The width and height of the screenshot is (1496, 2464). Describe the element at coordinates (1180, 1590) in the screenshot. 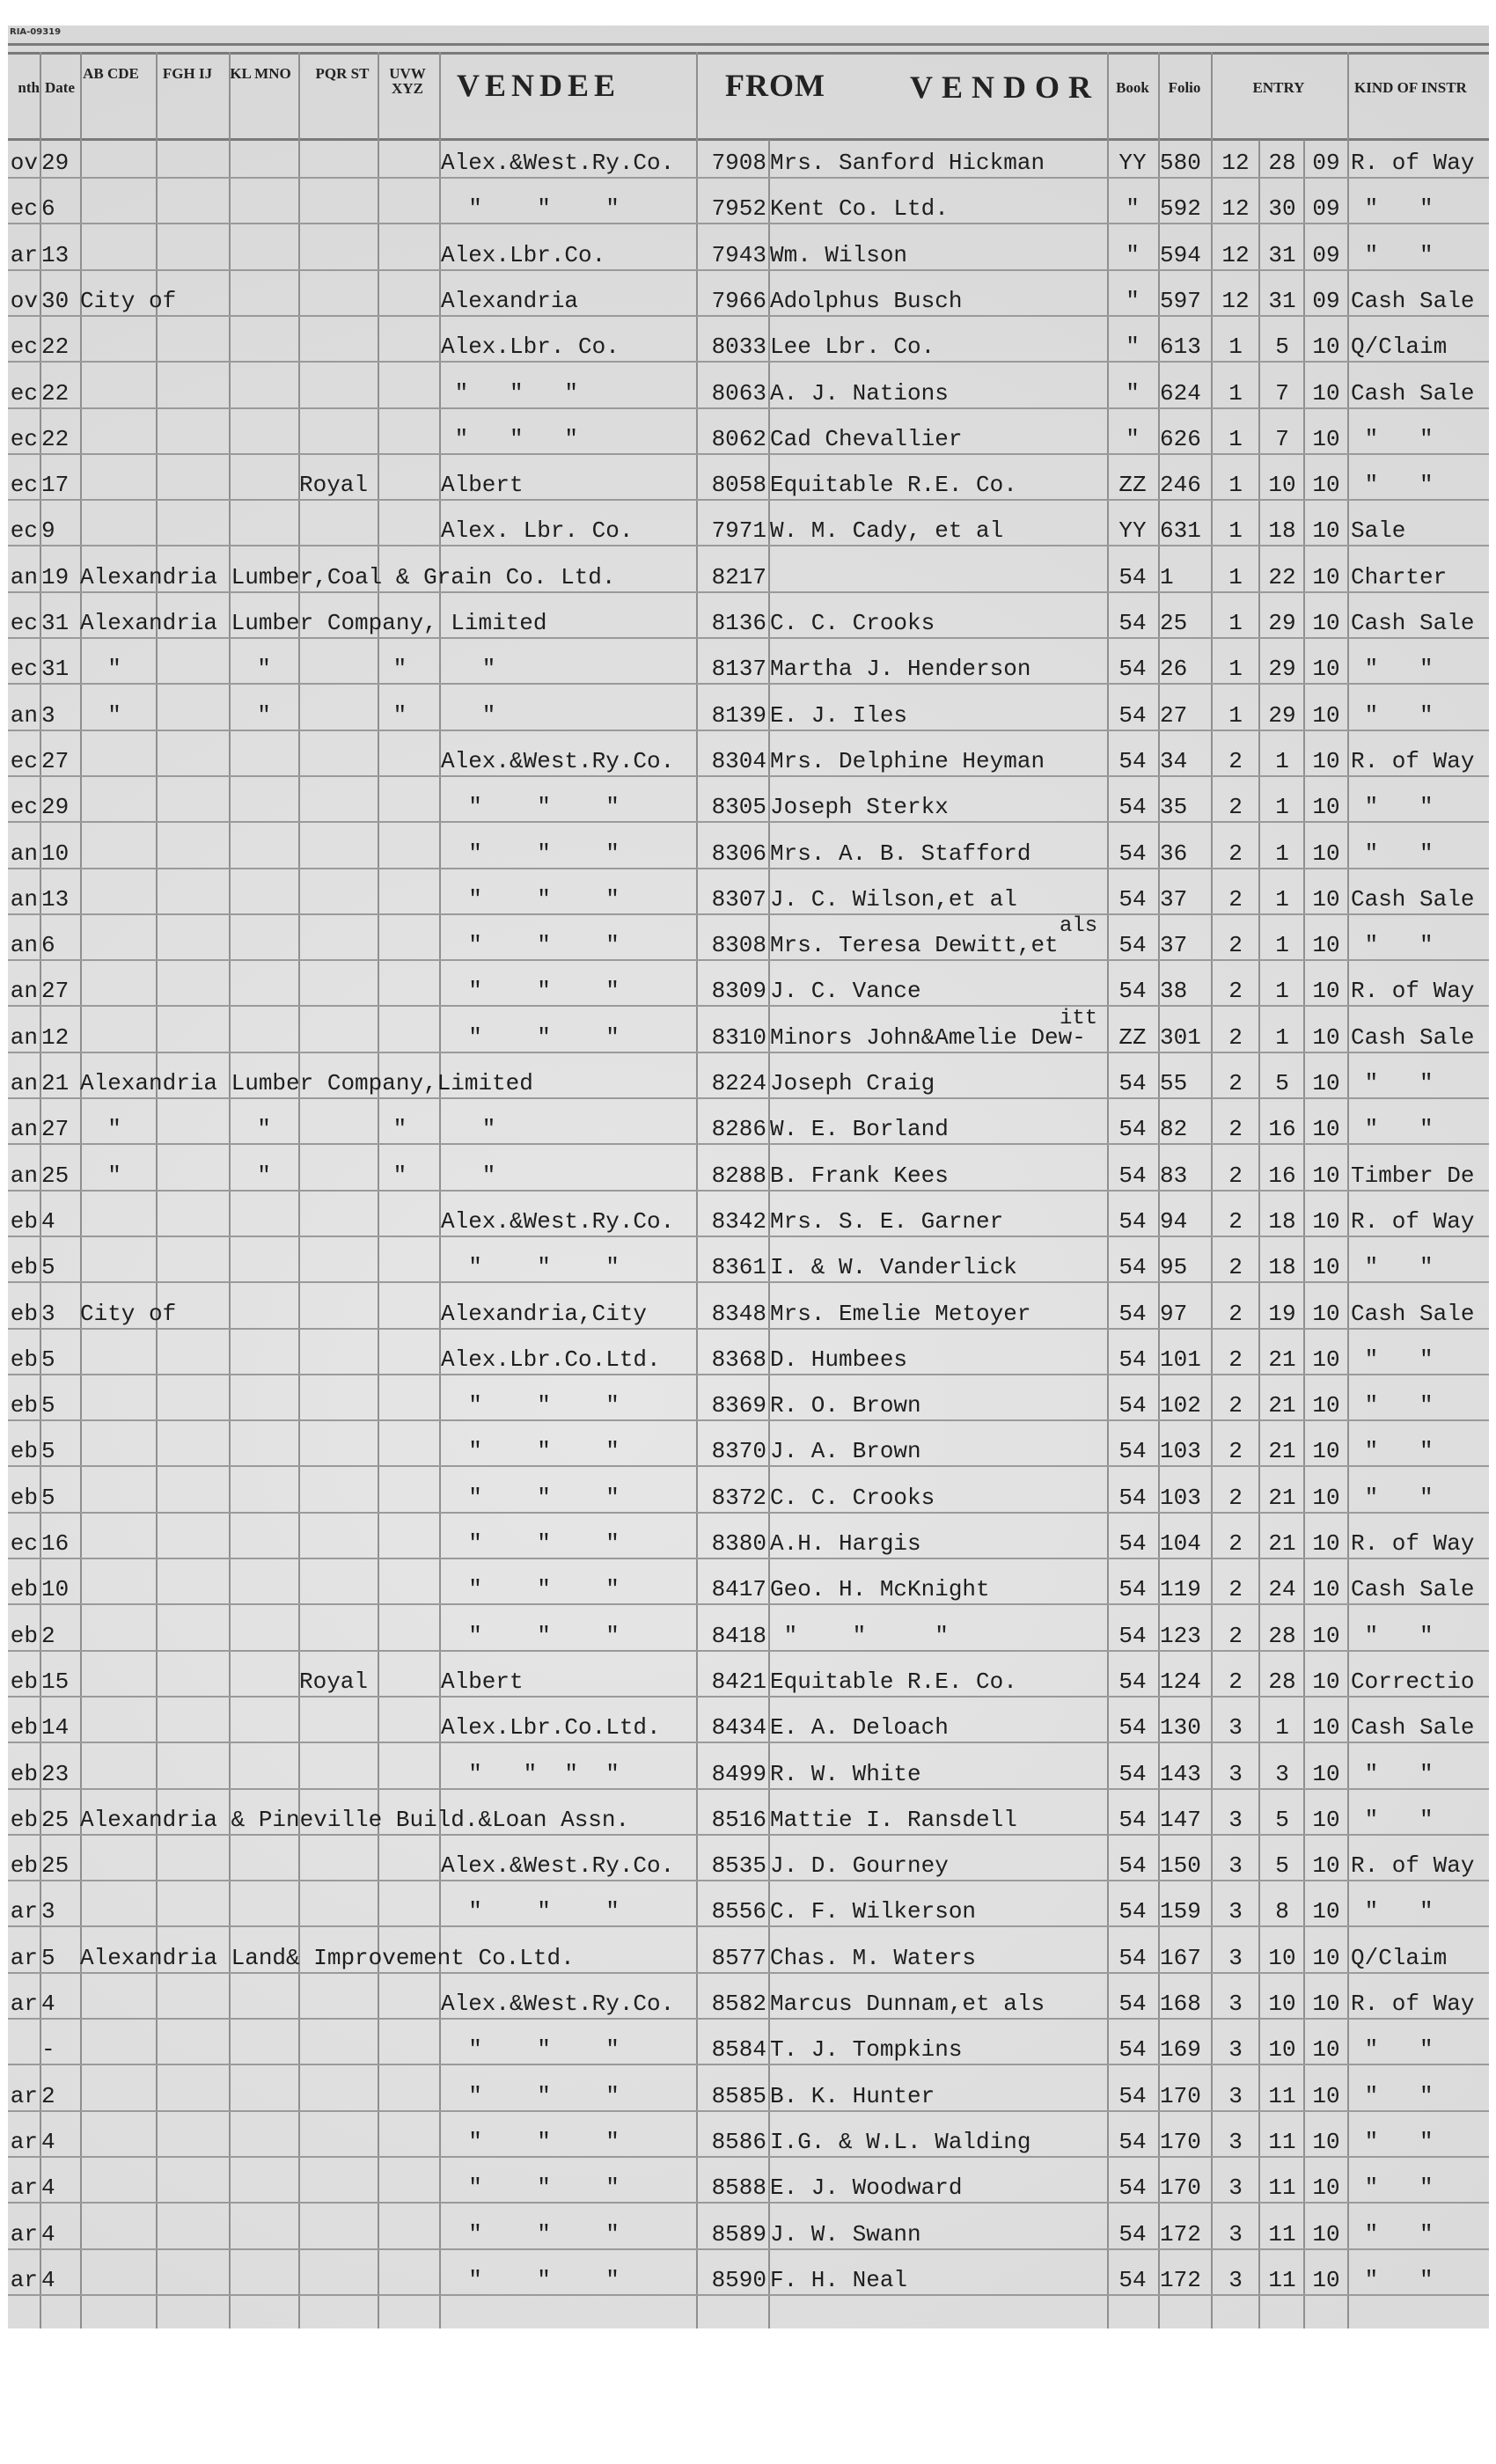

I see `folio: 119` at that location.